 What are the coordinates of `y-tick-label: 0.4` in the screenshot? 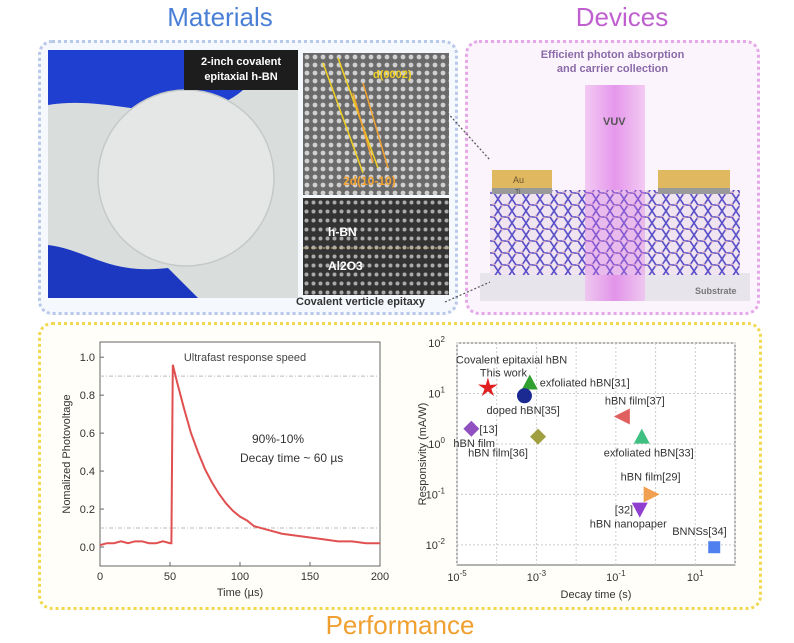 It's located at (87, 472).